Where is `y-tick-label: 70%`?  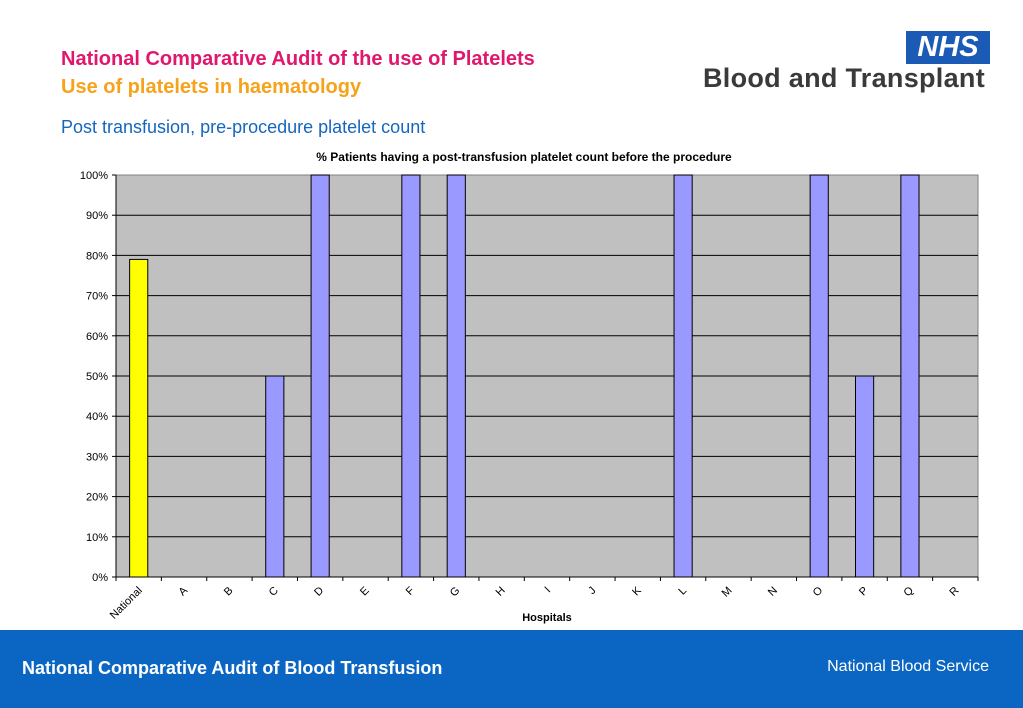
y-tick-label: 70% is located at coordinates (97, 297).